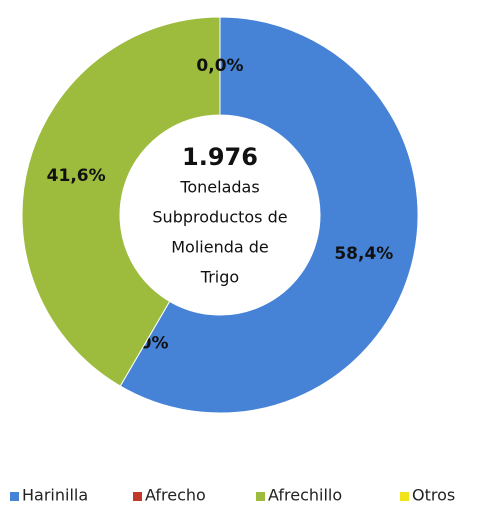  I want to click on legend-label: Afrechillo, so click(305, 495).